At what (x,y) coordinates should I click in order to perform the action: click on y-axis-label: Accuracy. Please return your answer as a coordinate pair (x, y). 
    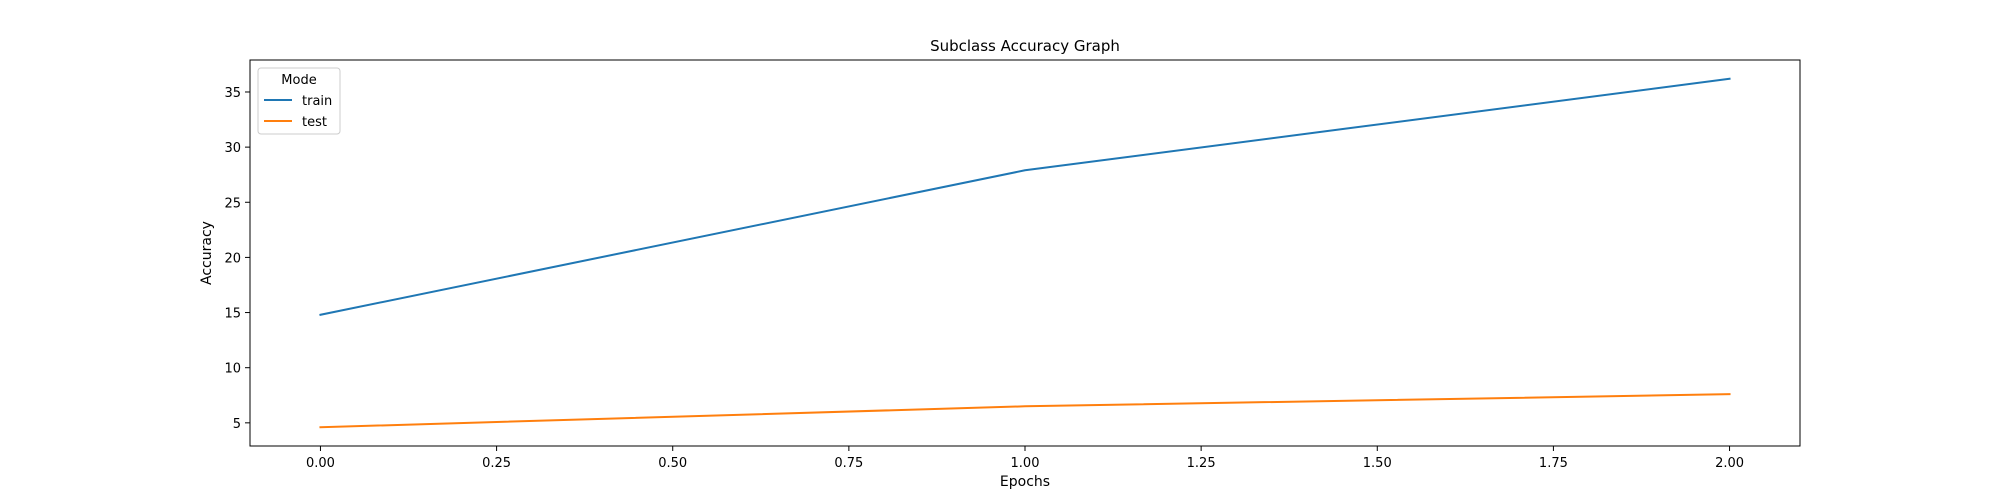
    Looking at the image, I should click on (207, 253).